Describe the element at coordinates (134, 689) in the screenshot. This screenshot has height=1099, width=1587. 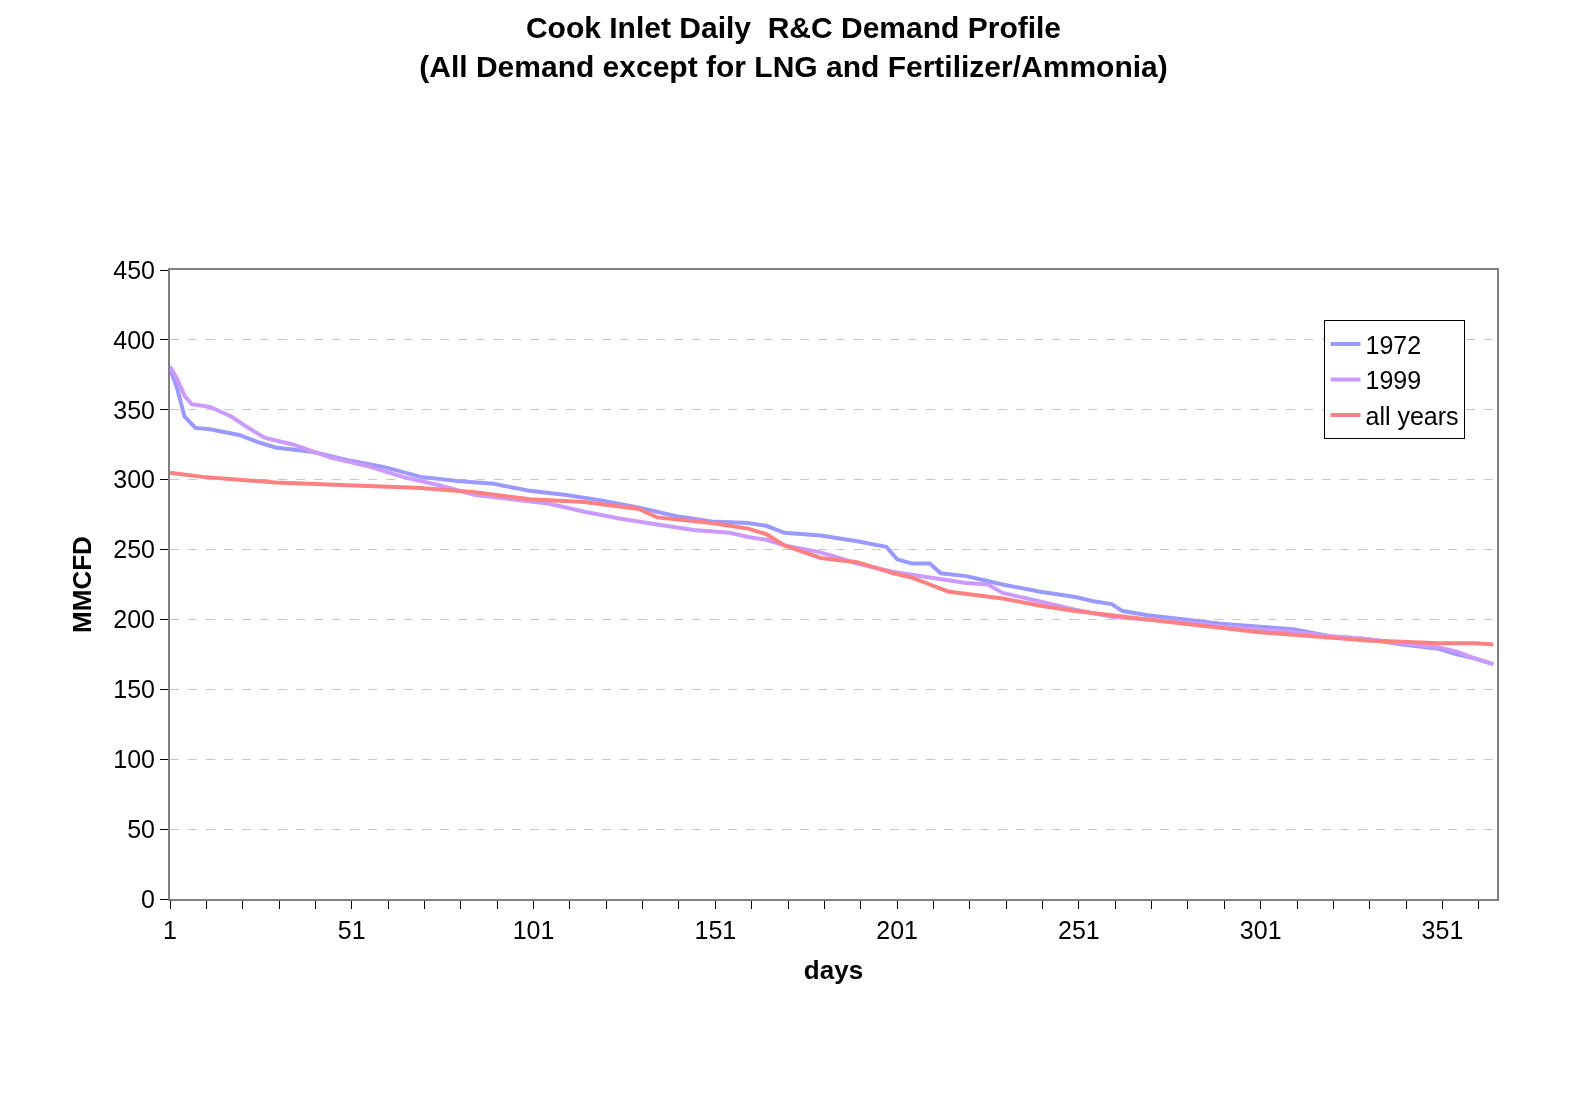
I see `y-tick-label: 150` at that location.